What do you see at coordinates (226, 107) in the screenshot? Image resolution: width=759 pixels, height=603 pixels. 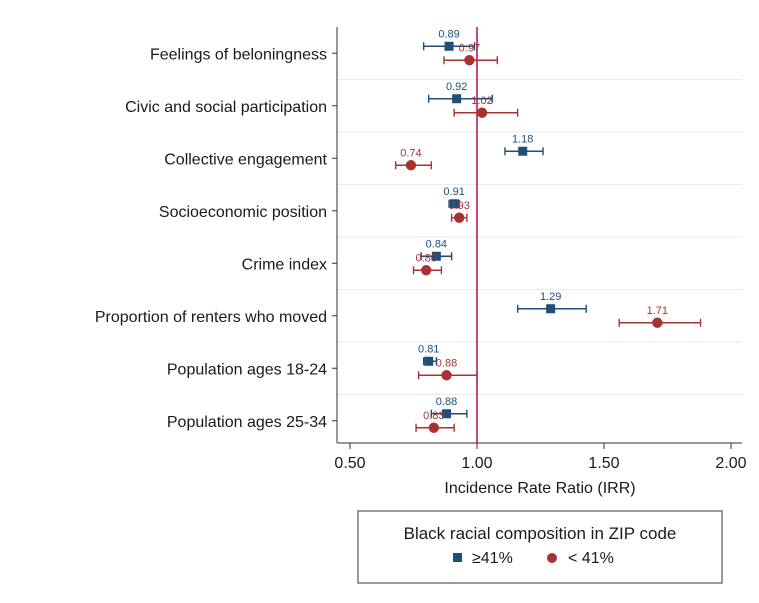 I see `category-label: Civic and social participation` at bounding box center [226, 107].